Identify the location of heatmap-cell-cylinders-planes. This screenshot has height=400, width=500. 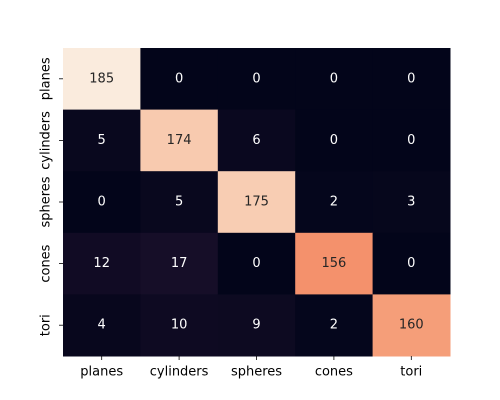
(102, 140).